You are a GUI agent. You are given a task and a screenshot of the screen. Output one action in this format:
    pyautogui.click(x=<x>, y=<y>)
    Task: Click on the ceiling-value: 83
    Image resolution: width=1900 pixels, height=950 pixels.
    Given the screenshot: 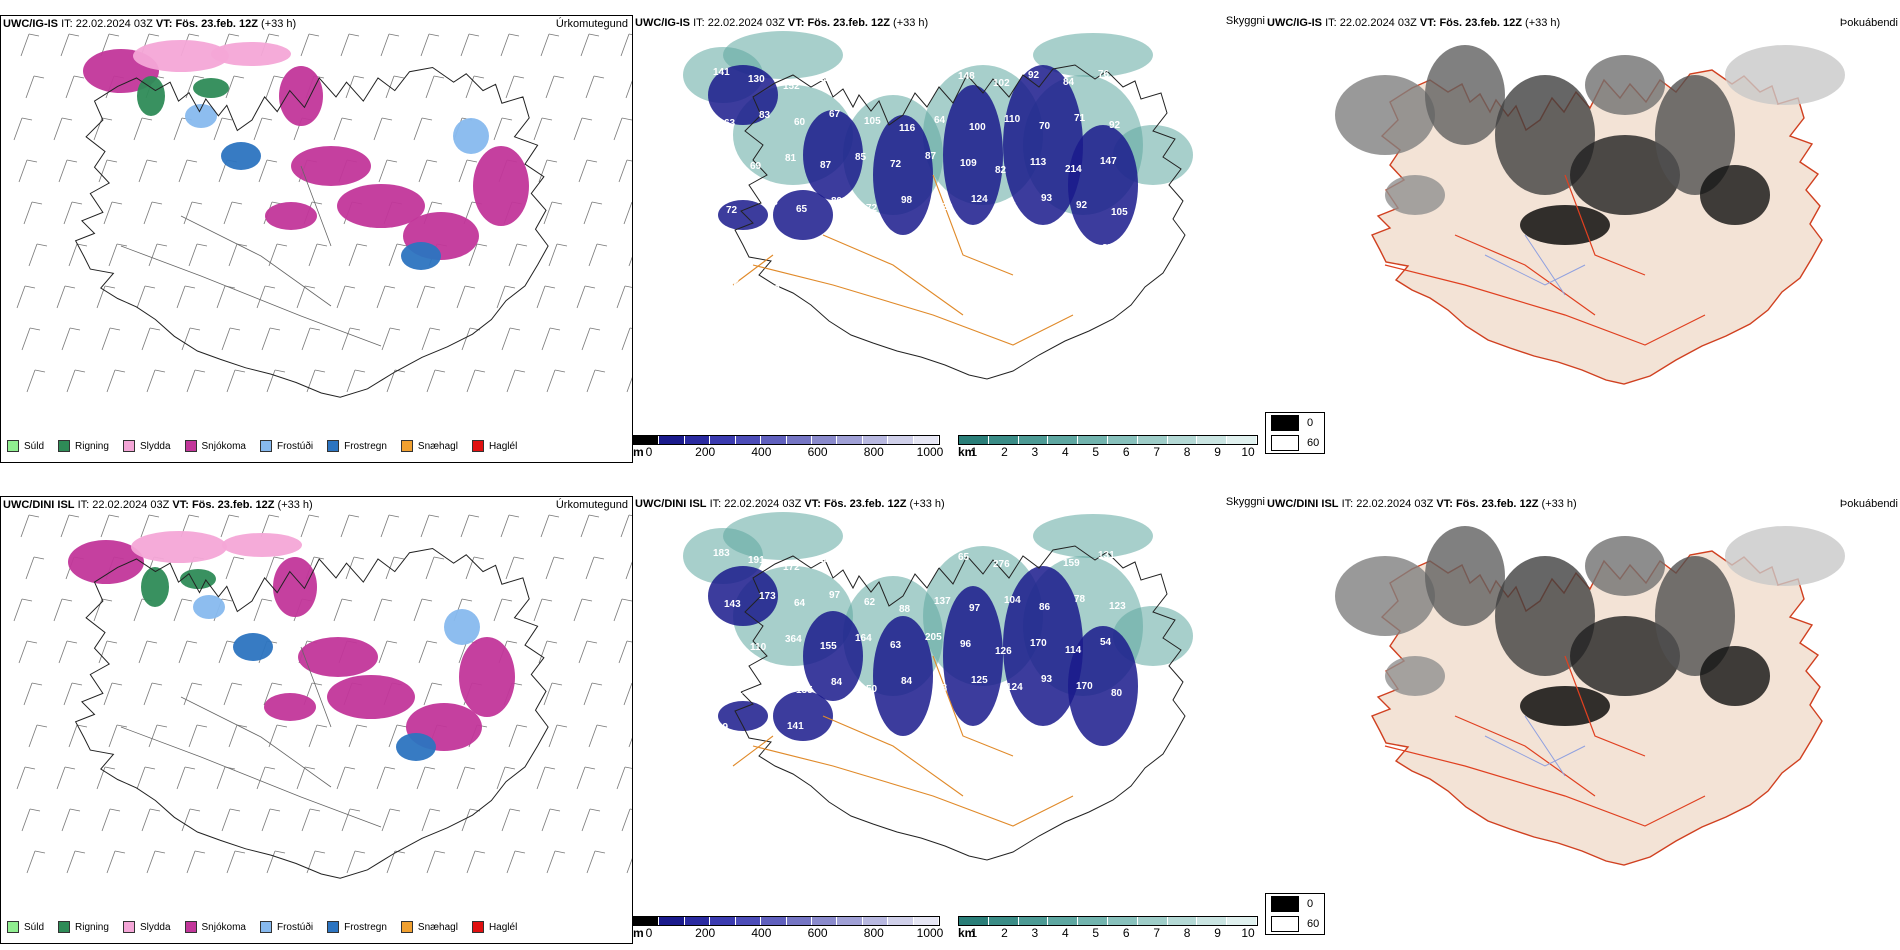 What is the action you would take?
    pyautogui.click(x=765, y=115)
    